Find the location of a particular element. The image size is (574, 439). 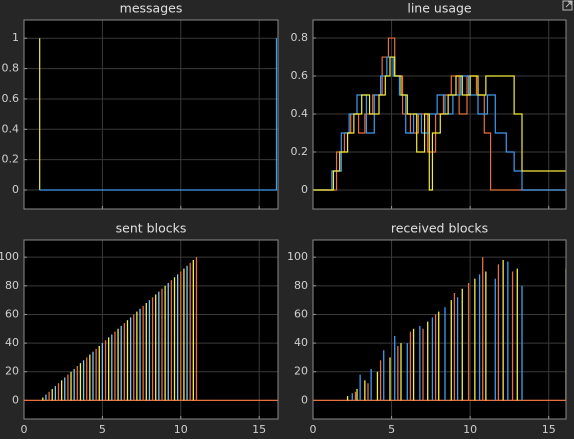

axes-title: line usage is located at coordinates (439, 8).